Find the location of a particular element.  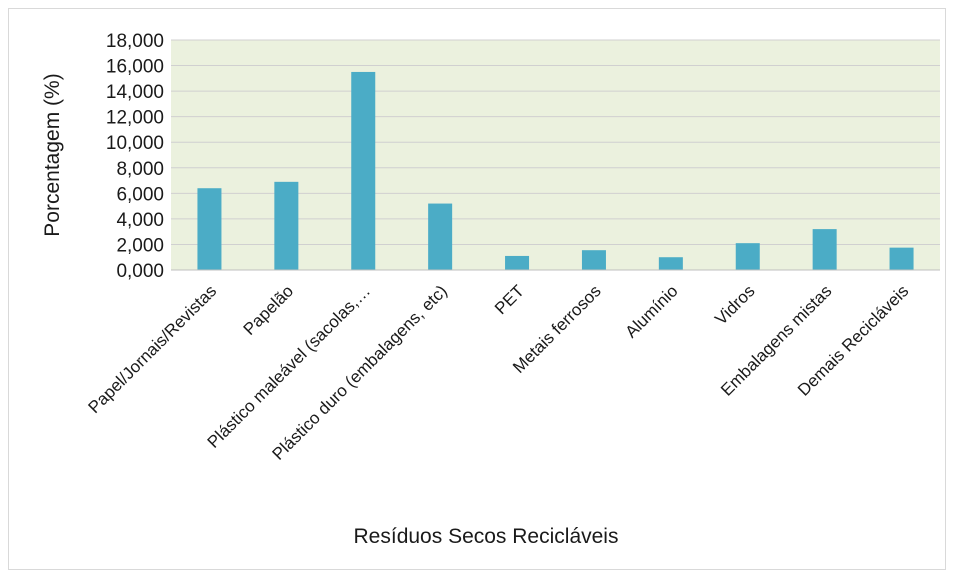

x-axis-title: Resíduos Secos Recicláveis is located at coordinates (486, 536).